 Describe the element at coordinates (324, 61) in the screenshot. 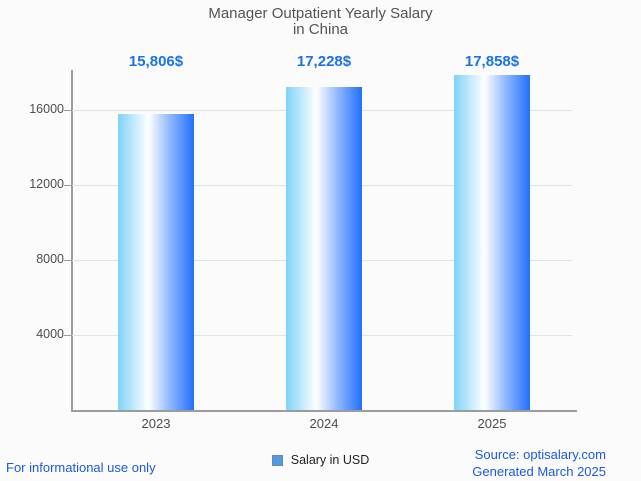

I see `bar-value-label: 17,228$` at that location.